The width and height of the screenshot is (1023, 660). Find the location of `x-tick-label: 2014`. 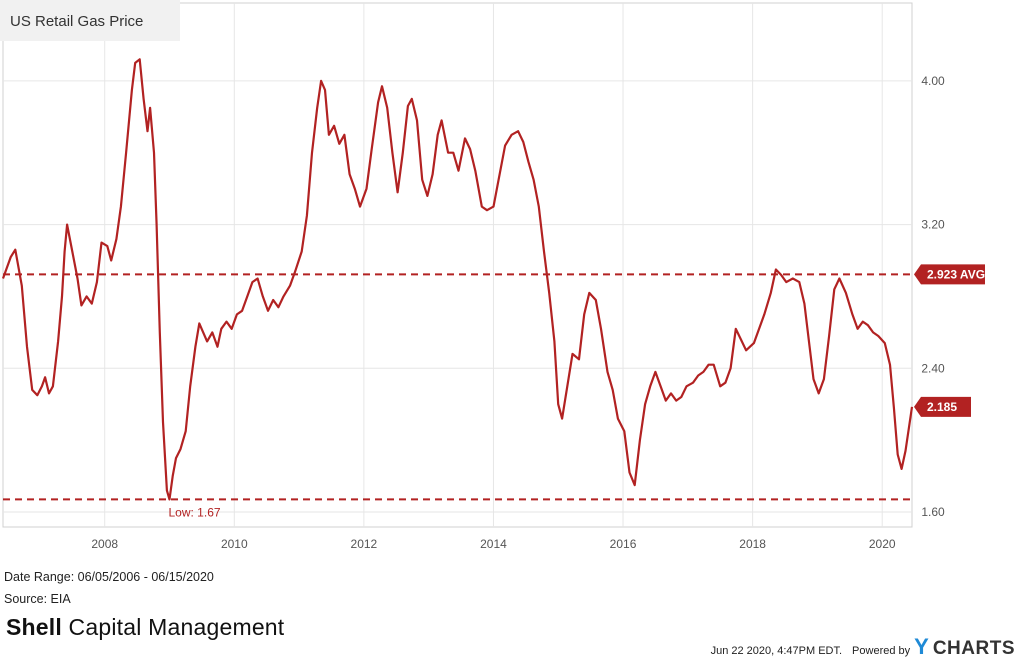

x-tick-label: 2014 is located at coordinates (493, 544).